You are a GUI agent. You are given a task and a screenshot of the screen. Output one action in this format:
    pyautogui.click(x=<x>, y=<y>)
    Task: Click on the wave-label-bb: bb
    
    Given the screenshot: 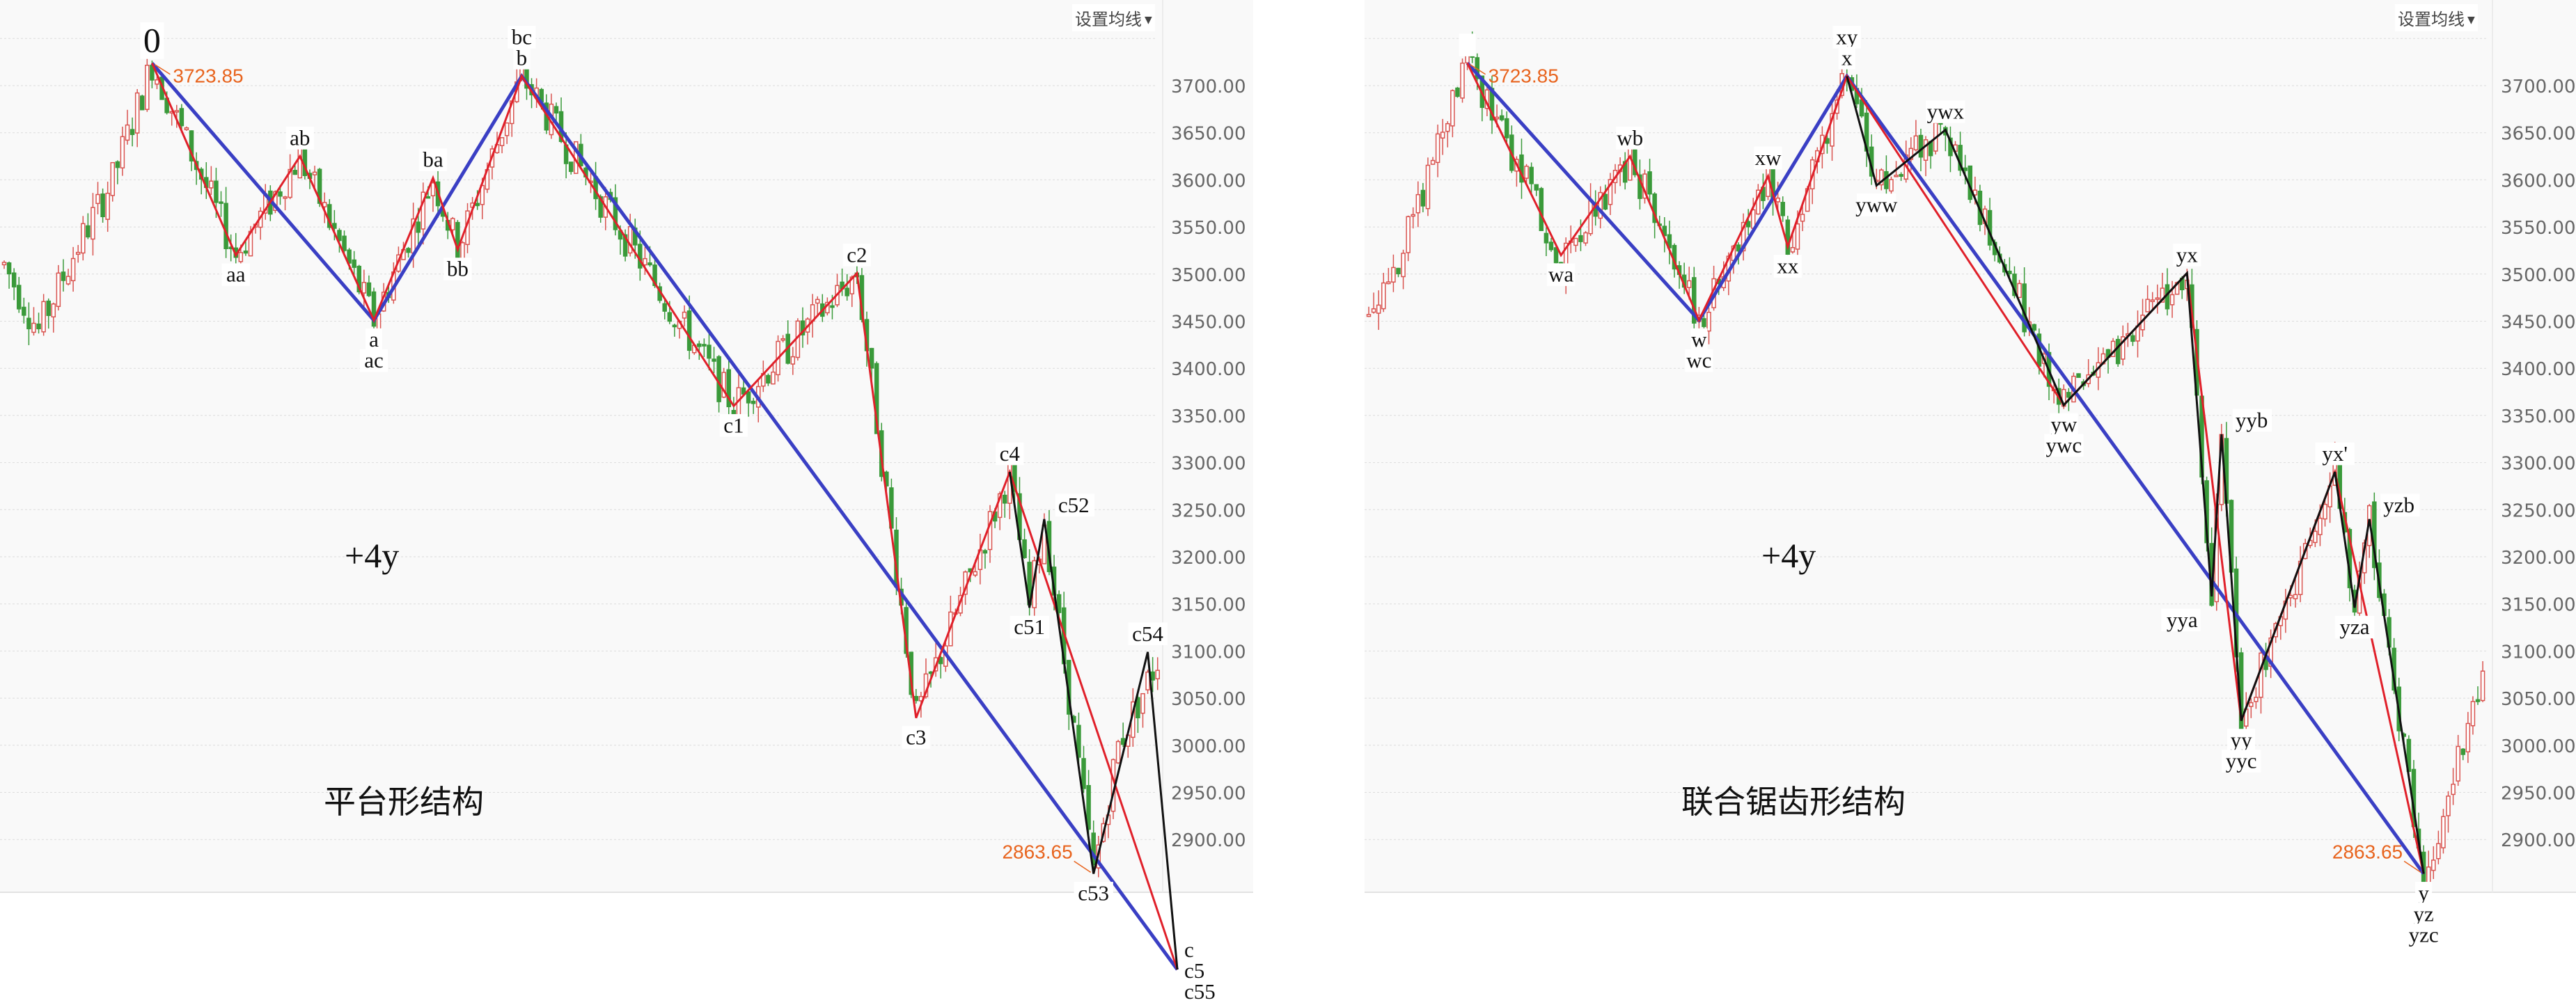 What is the action you would take?
    pyautogui.click(x=458, y=269)
    